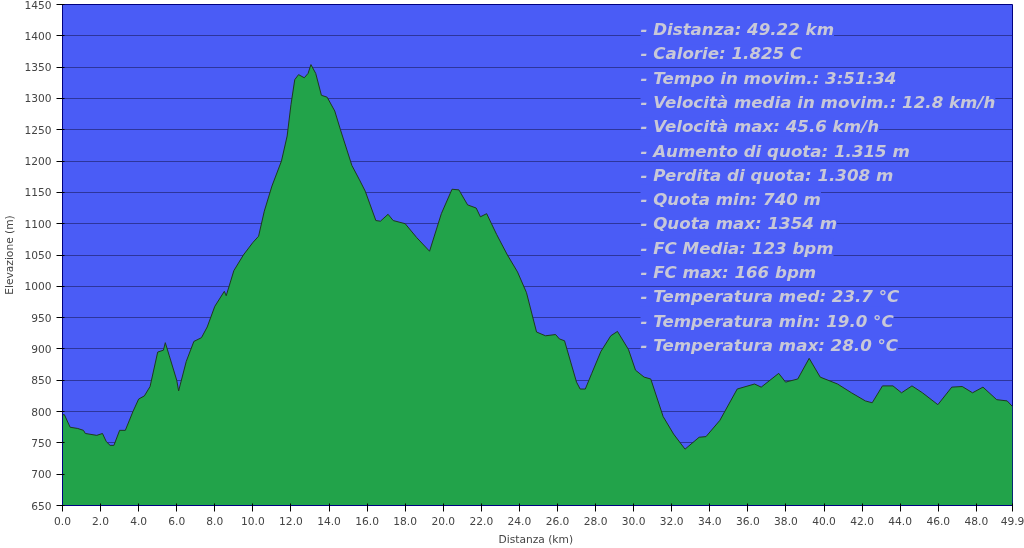 This screenshot has height=548, width=1024. What do you see at coordinates (900, 521) in the screenshot?
I see `x-tick-label: 44.0` at bounding box center [900, 521].